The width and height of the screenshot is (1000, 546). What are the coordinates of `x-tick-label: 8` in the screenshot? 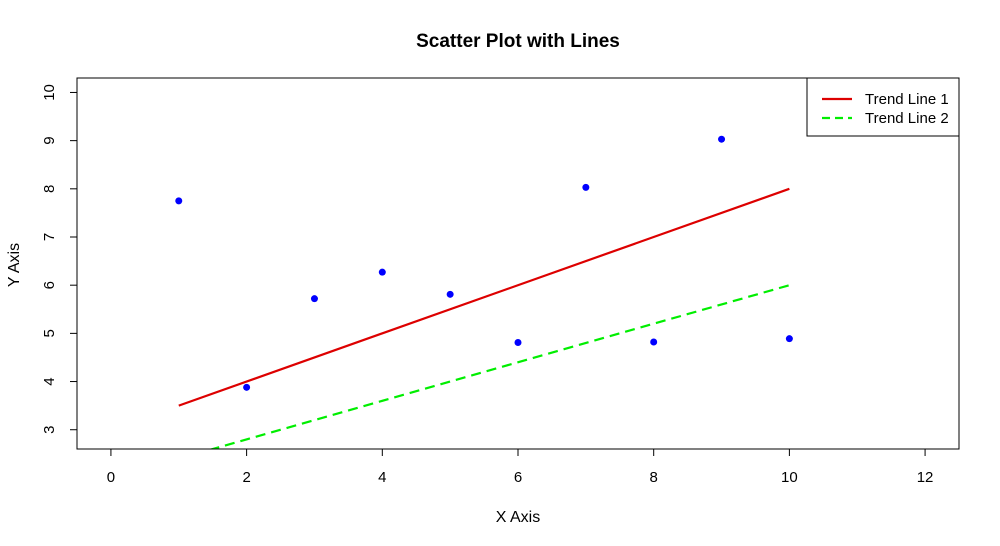 It's located at (654, 477).